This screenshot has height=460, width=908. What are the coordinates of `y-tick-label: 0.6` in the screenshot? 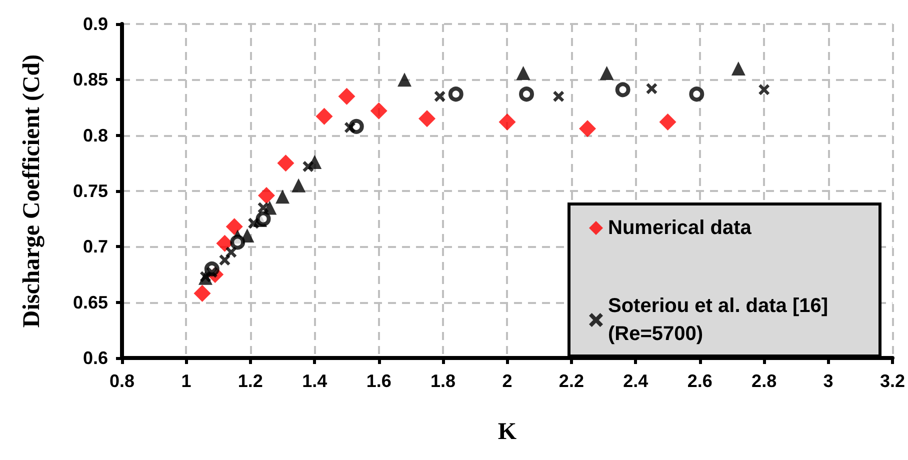 It's located at (95, 358).